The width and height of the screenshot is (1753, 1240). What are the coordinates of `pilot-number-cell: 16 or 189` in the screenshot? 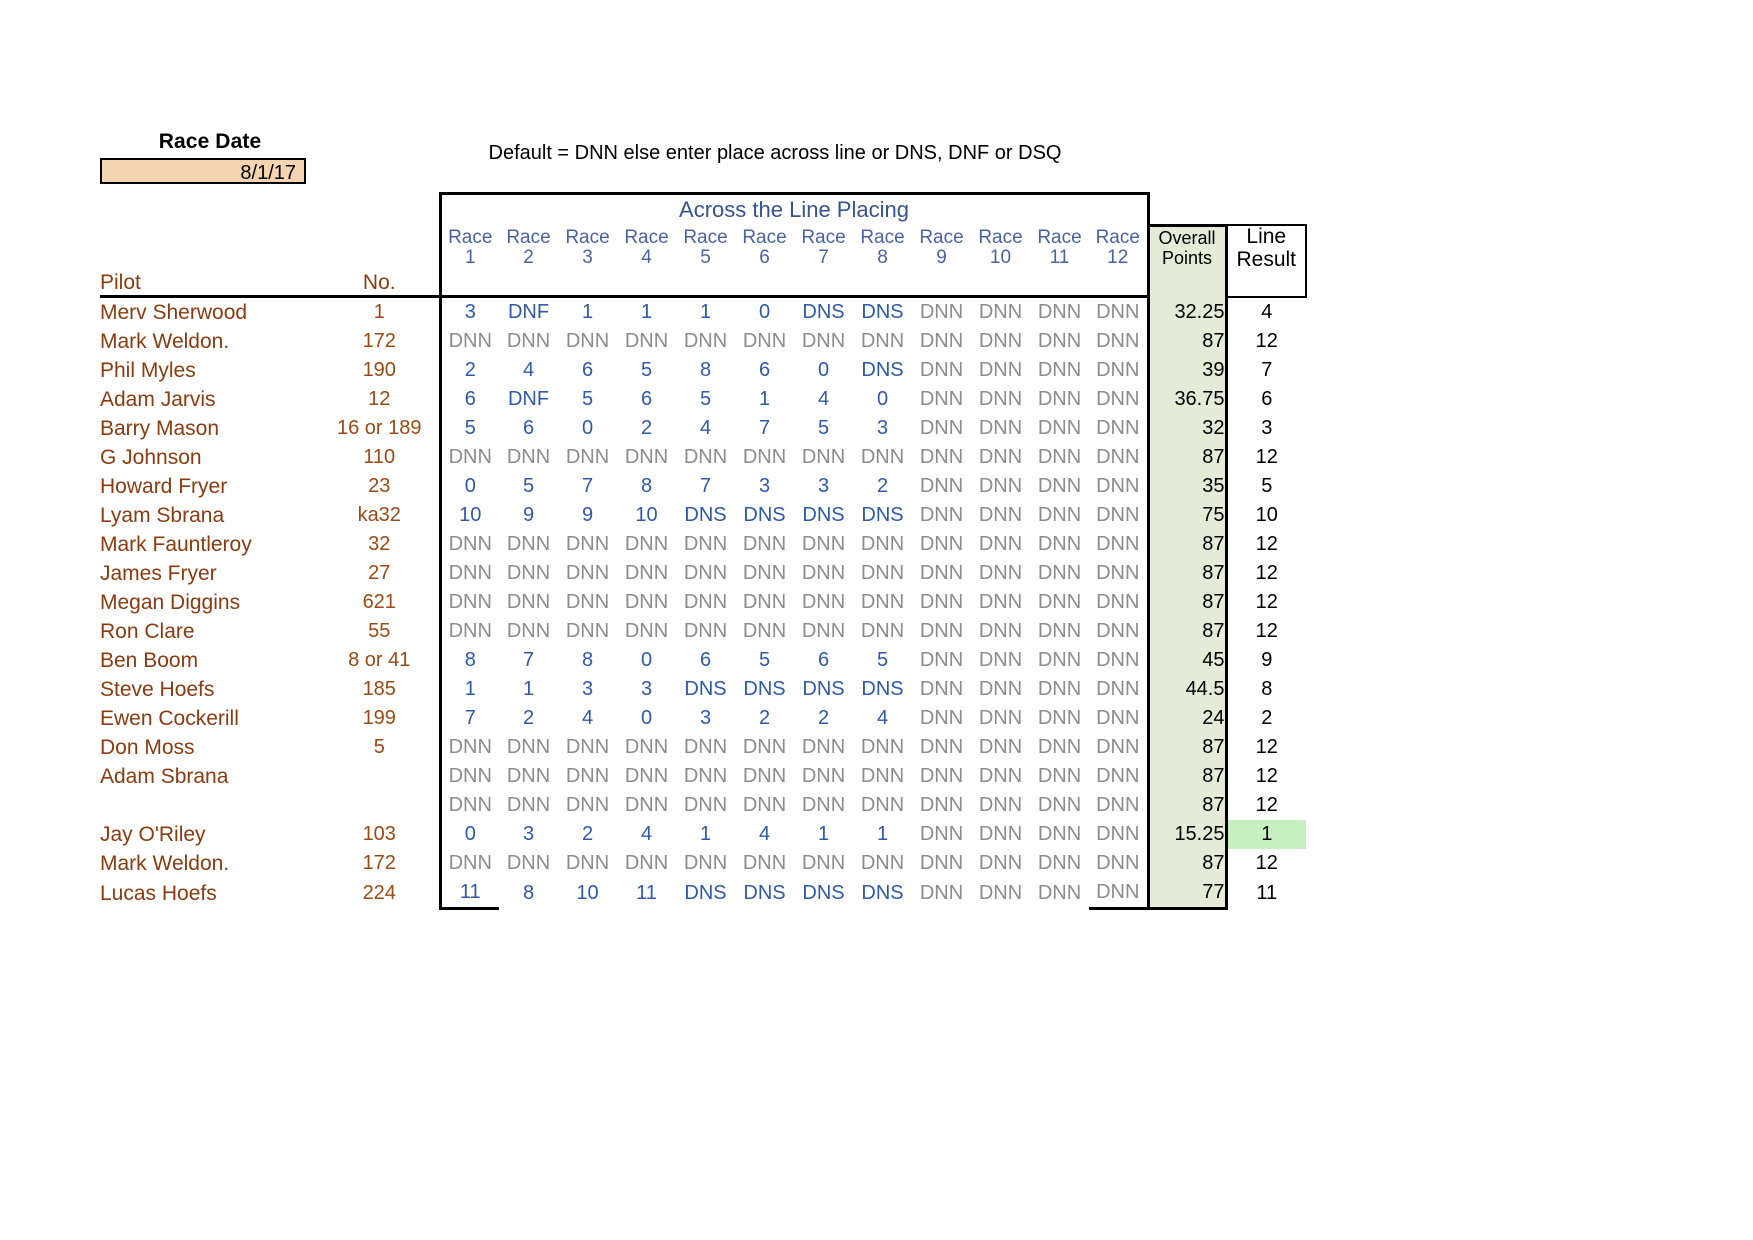 It's located at (379, 428).